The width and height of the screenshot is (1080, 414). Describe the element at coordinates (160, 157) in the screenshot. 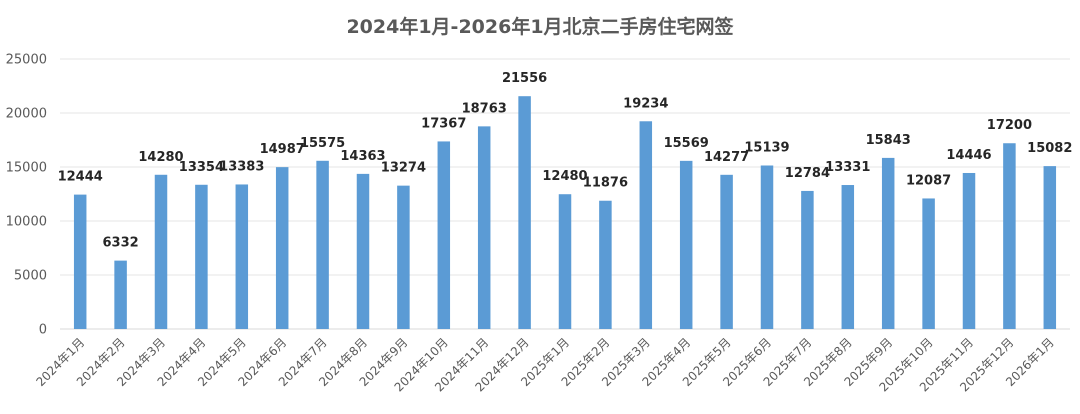

I see `data-label: 14280` at that location.